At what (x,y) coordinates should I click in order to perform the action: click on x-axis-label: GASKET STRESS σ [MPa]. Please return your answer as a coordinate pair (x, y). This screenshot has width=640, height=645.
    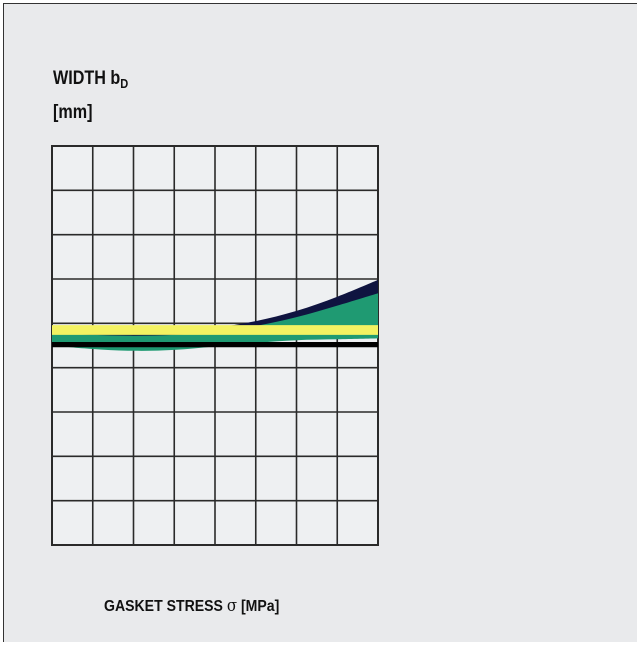
    Looking at the image, I should click on (191, 606).